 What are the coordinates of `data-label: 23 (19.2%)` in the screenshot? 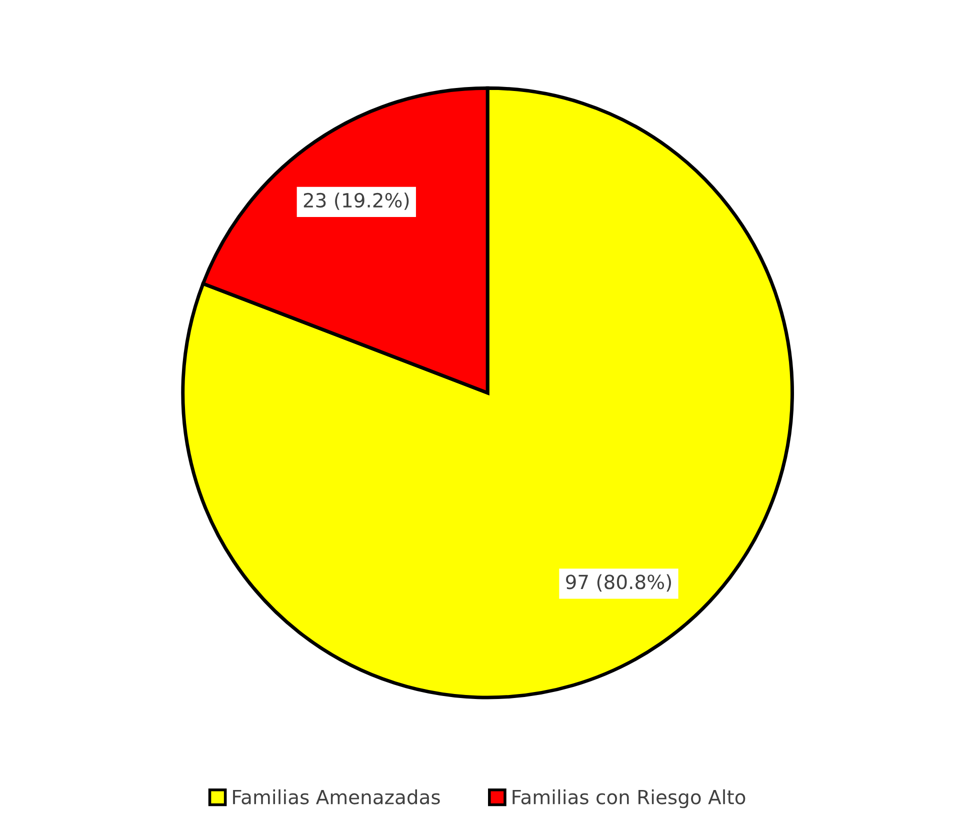 It's located at (356, 201).